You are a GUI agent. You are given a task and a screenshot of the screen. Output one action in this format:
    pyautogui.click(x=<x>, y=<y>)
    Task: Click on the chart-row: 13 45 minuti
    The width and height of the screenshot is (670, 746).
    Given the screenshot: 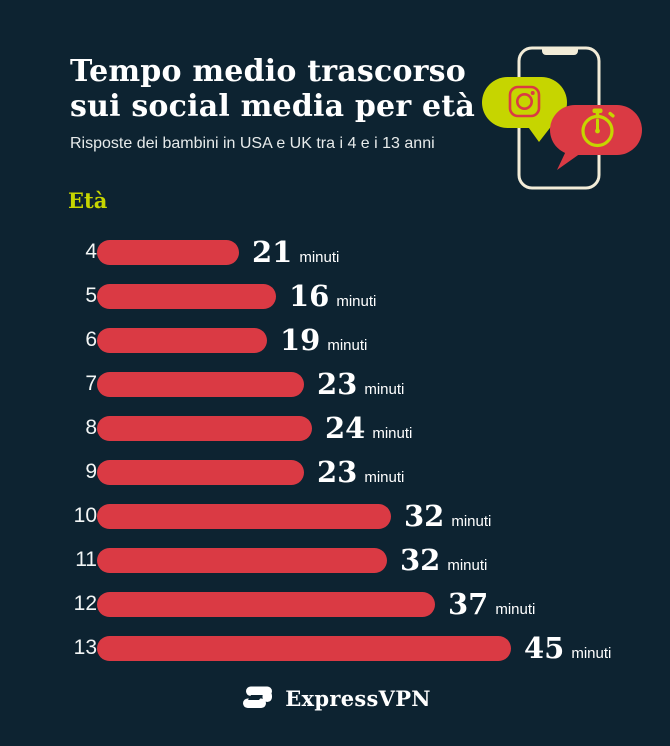 What is the action you would take?
    pyautogui.click(x=335, y=648)
    